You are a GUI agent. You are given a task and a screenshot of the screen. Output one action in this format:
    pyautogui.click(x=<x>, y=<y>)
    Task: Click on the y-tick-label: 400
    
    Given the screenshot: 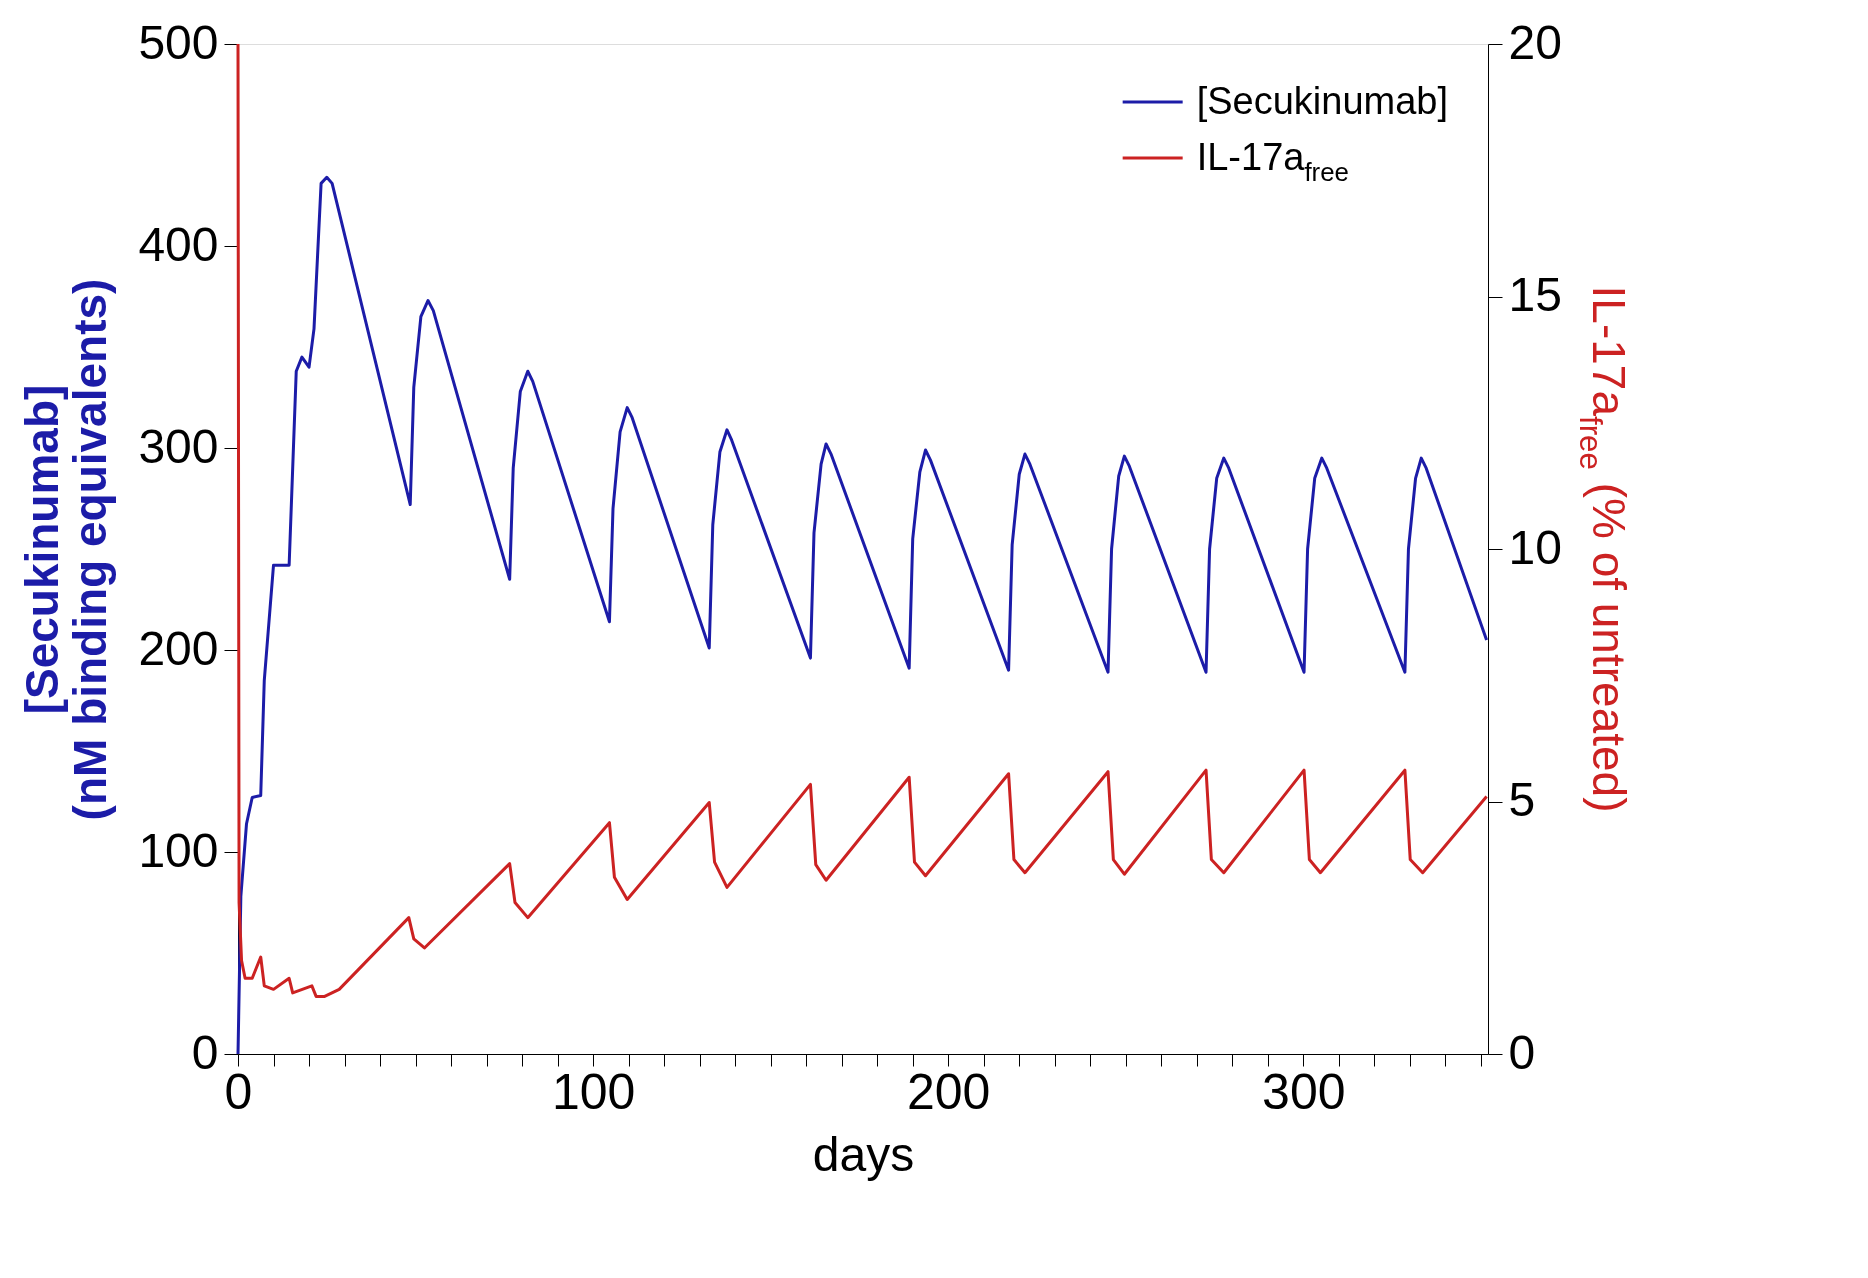 What is the action you would take?
    pyautogui.click(x=178, y=244)
    